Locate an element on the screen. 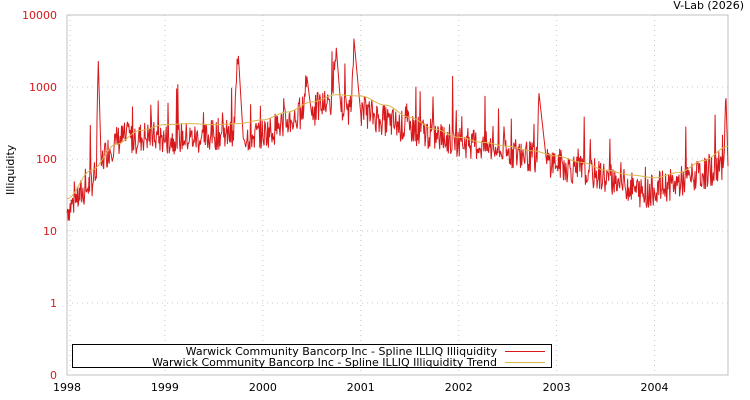  y-tick-label: 0 is located at coordinates (53, 375).